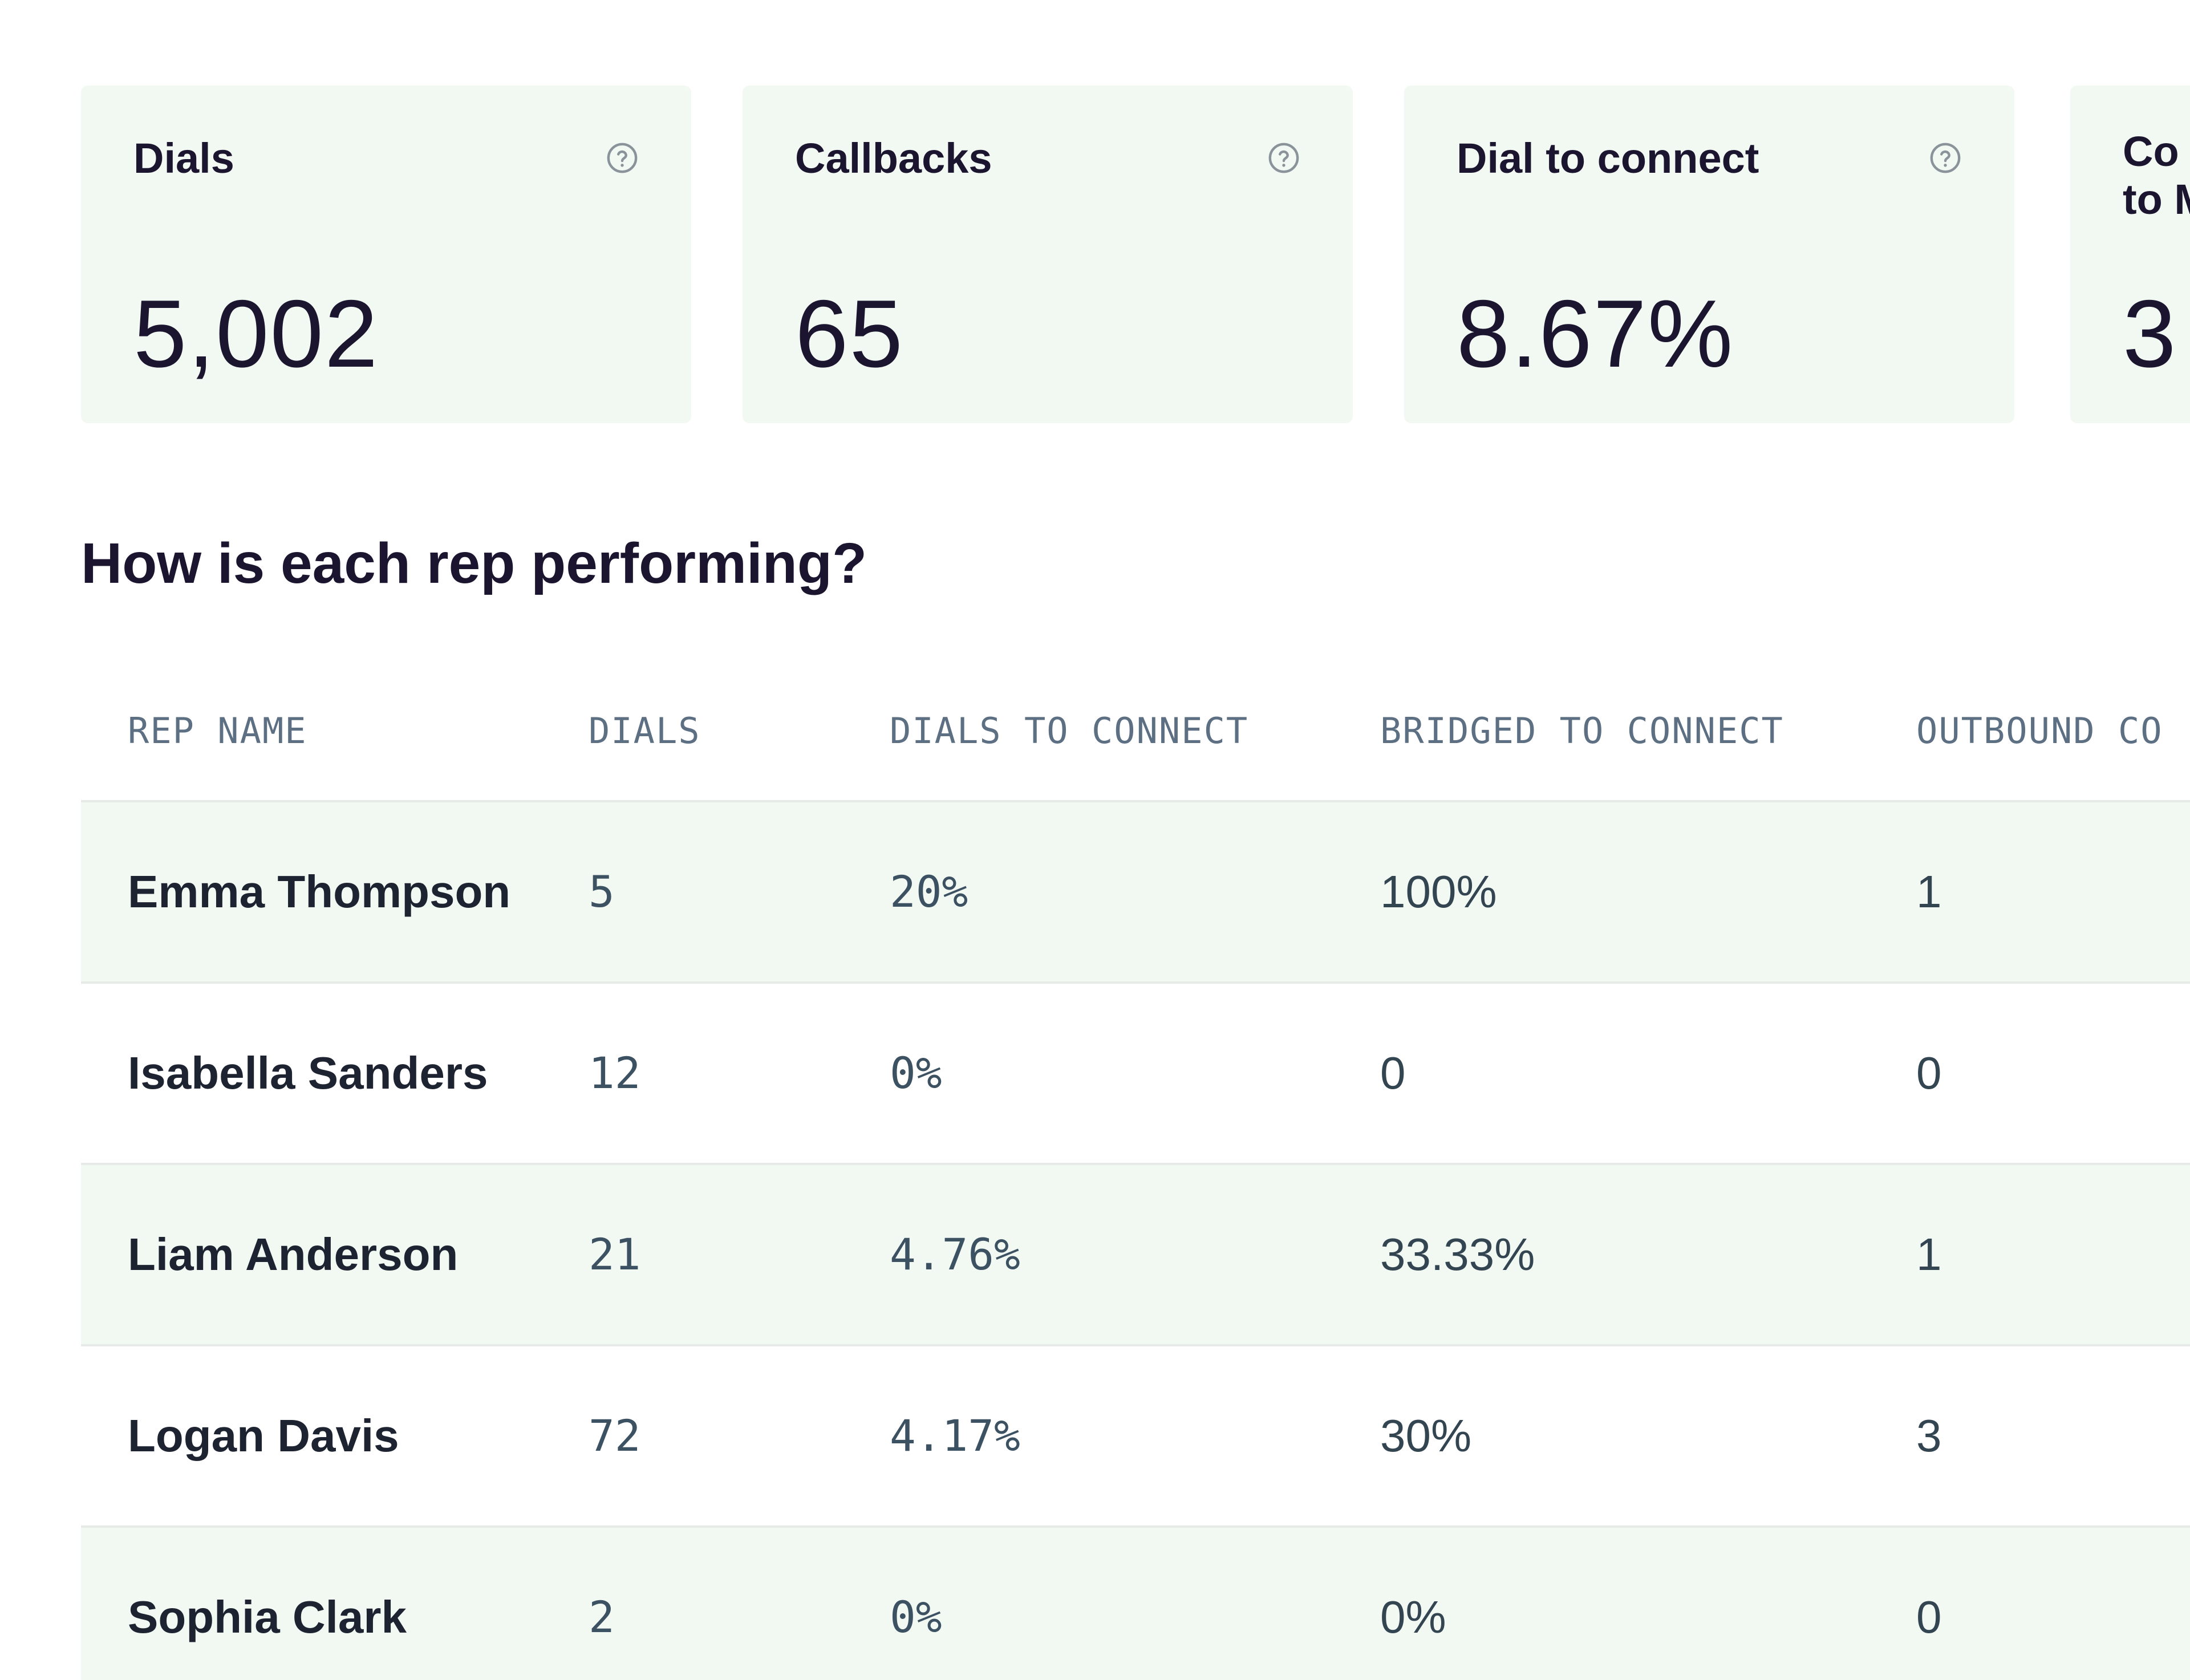 The height and width of the screenshot is (1680, 2190). Describe the element at coordinates (1608, 158) in the screenshot. I see `stat-card-title: Dial to connect` at that location.